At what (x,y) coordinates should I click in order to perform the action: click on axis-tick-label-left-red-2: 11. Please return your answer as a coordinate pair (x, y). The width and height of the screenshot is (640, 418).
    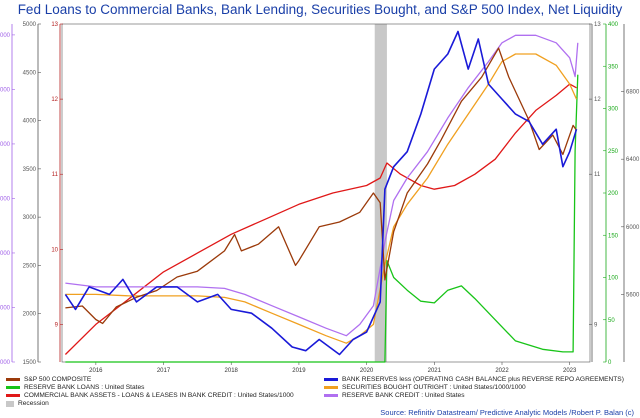
    Looking at the image, I should click on (55, 175).